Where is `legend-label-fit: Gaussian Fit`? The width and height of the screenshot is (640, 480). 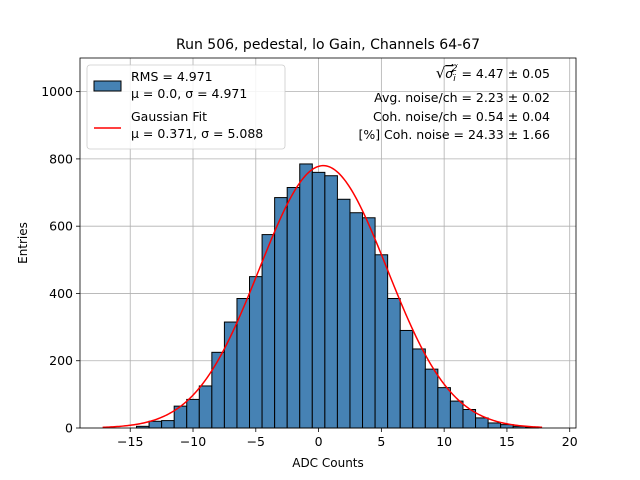 legend-label-fit: Gaussian Fit is located at coordinates (169, 116).